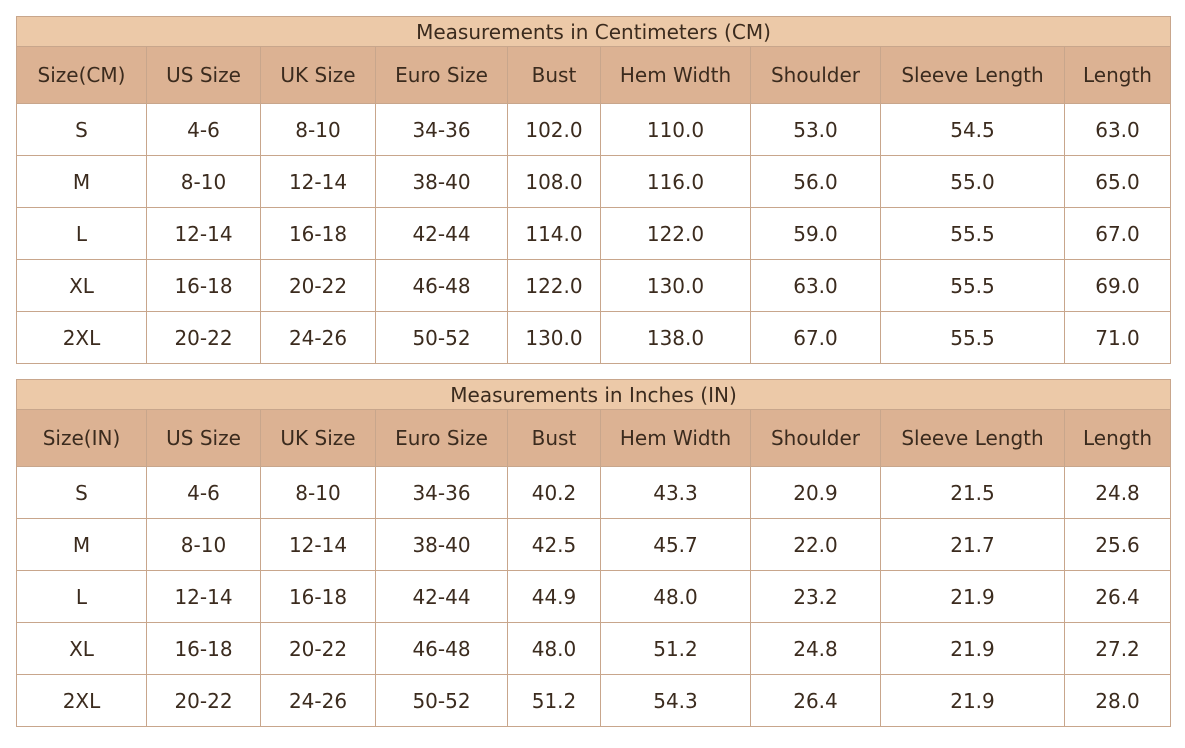 The height and width of the screenshot is (748, 1185). Describe the element at coordinates (554, 181) in the screenshot. I see `data-cell: 108.0` at that location.